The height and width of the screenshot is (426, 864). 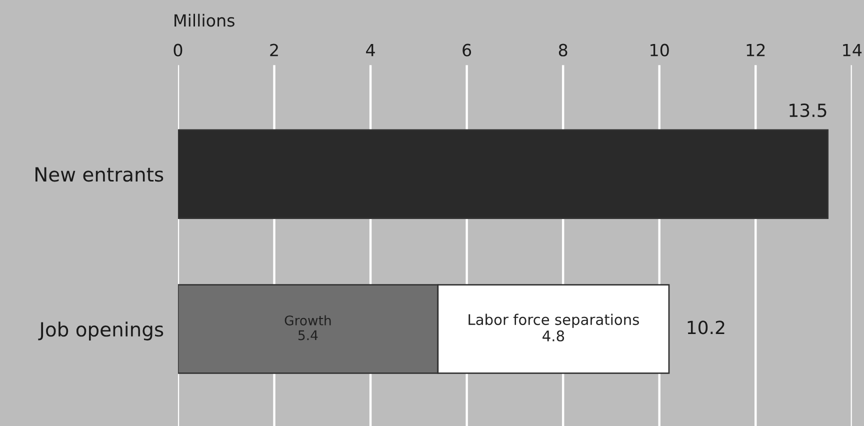 What do you see at coordinates (308, 335) in the screenshot?
I see `data-label: 5.4` at bounding box center [308, 335].